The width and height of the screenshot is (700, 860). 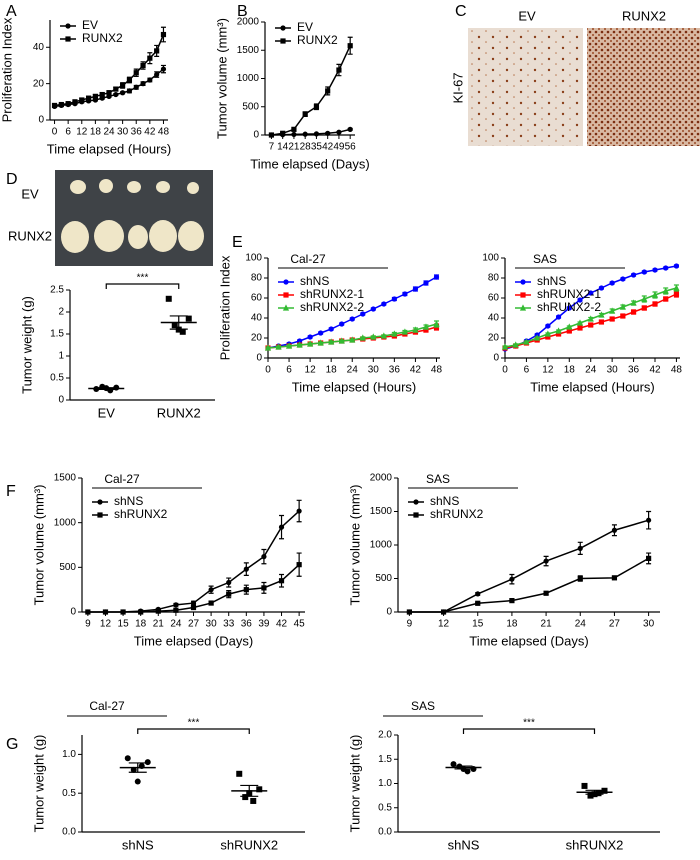 I want to click on ki67-image-runx2, so click(x=643, y=87).